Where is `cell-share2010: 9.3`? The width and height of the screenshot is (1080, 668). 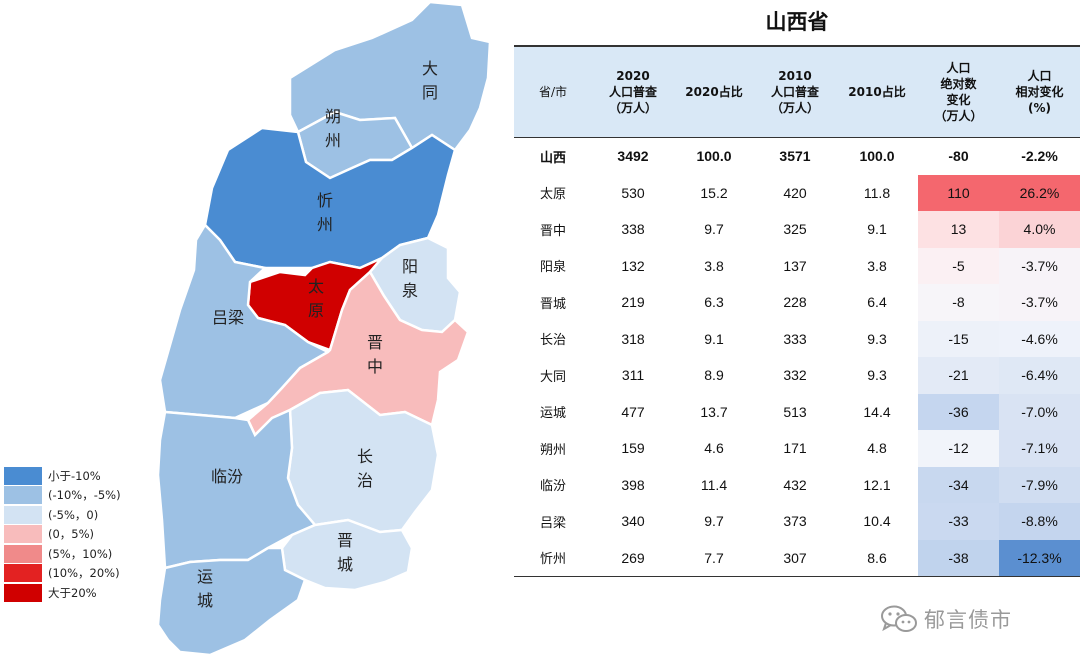 cell-share2010: 9.3 is located at coordinates (877, 338).